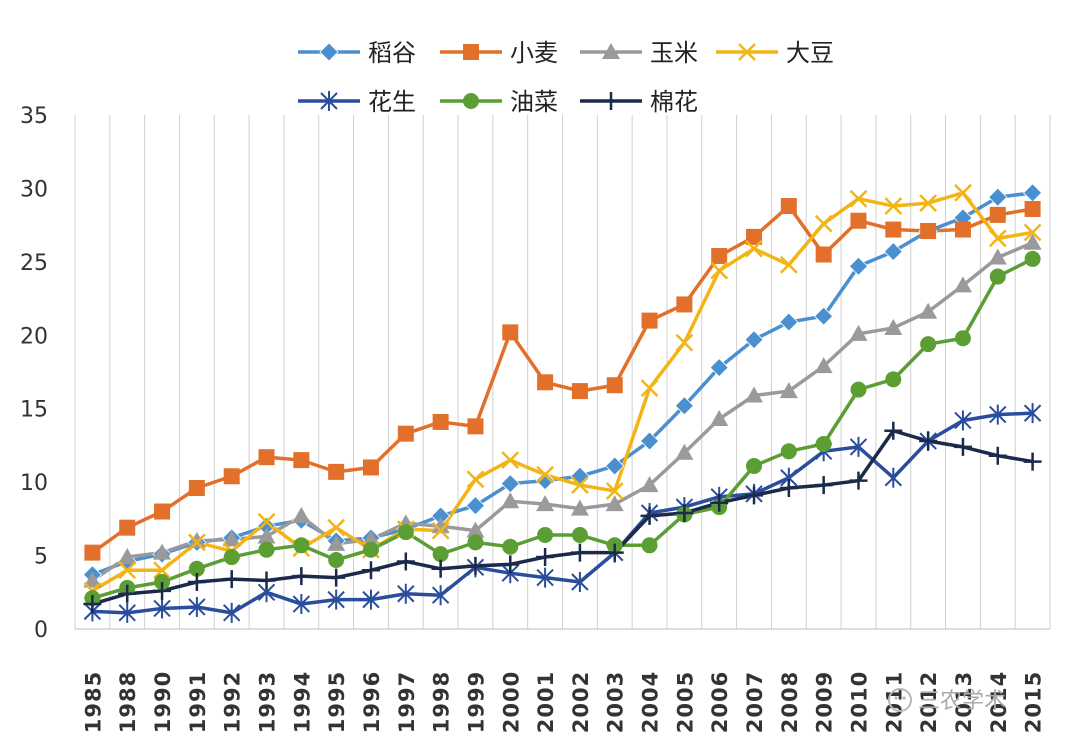  Describe the element at coordinates (964, 702) in the screenshot. I see `x-tick-label: 2013` at that location.